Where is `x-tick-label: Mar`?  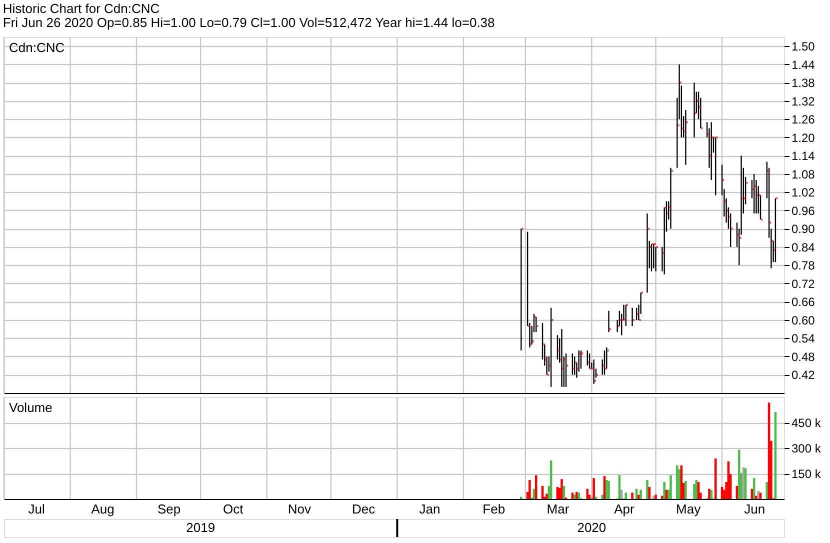
x-tick-label: Mar is located at coordinates (558, 509).